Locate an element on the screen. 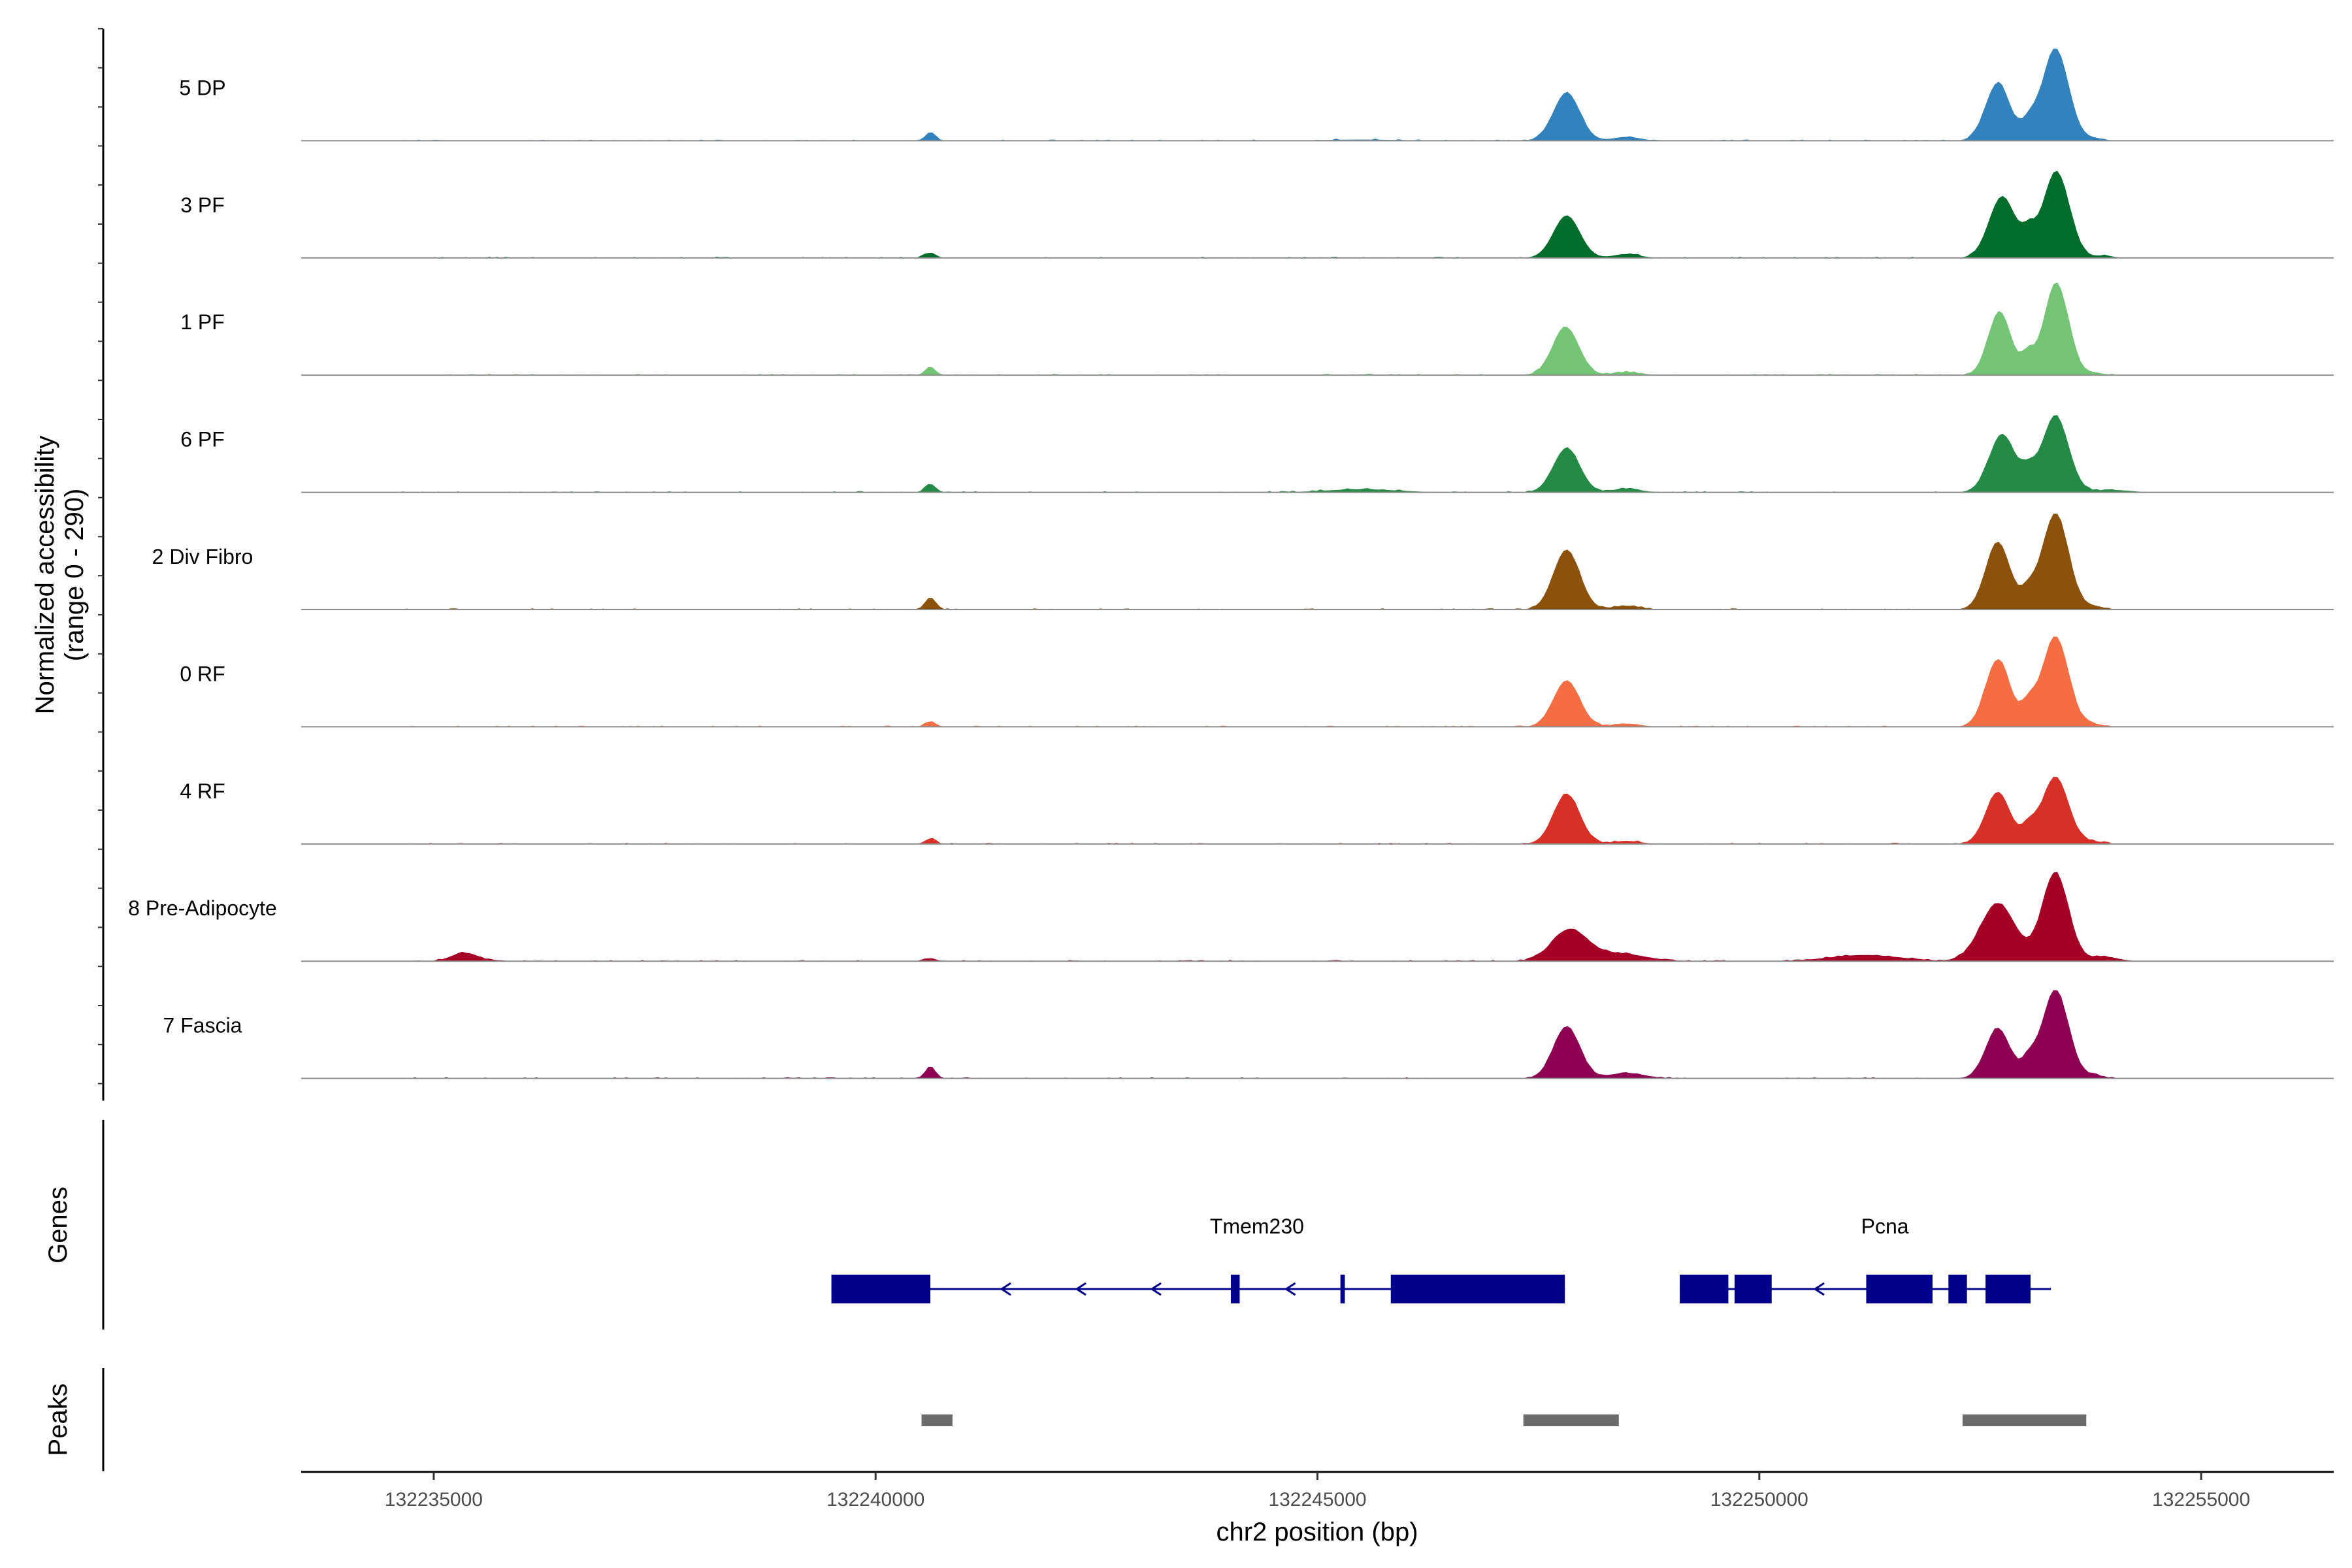 Image resolution: width=2352 pixels, height=1568 pixels. x-tick-label: 132235000 is located at coordinates (434, 1500).